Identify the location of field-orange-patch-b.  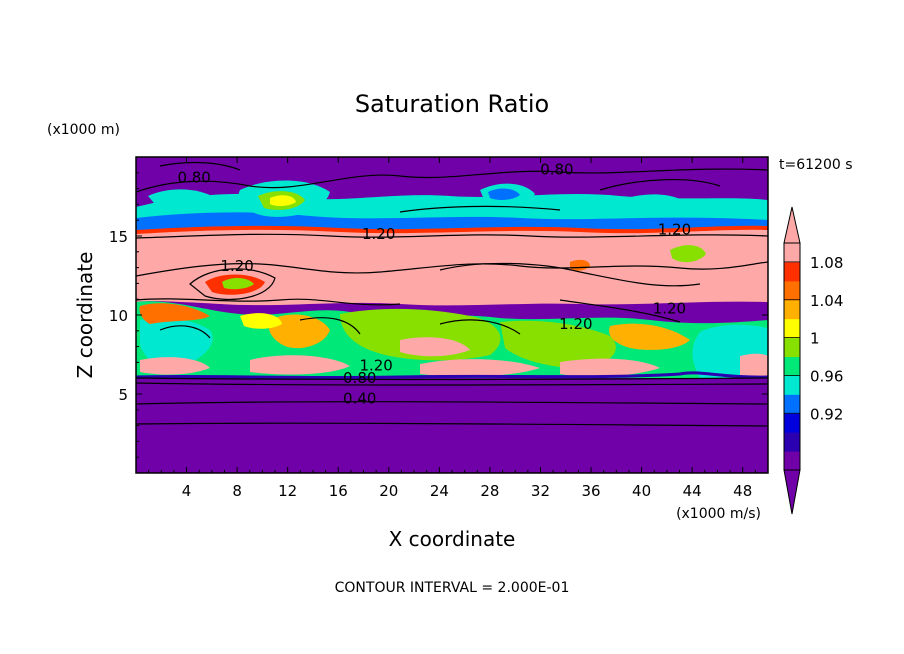
(299, 331).